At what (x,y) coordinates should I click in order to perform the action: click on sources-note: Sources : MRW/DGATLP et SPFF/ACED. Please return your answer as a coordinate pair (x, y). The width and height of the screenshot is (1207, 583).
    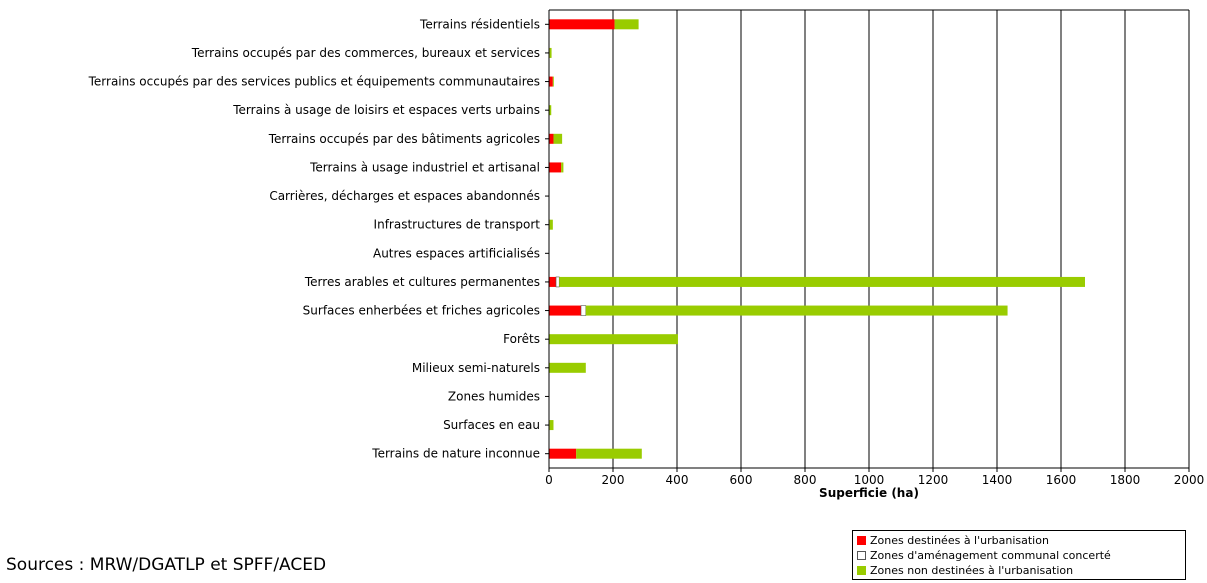
    Looking at the image, I should click on (166, 565).